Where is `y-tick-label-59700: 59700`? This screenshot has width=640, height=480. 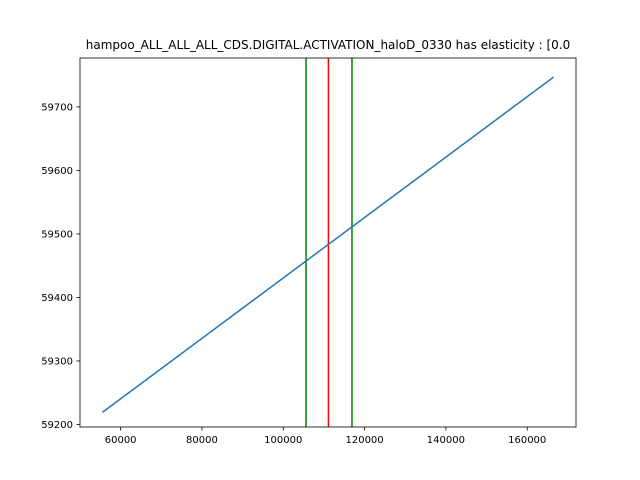 y-tick-label-59700: 59700 is located at coordinates (57, 107).